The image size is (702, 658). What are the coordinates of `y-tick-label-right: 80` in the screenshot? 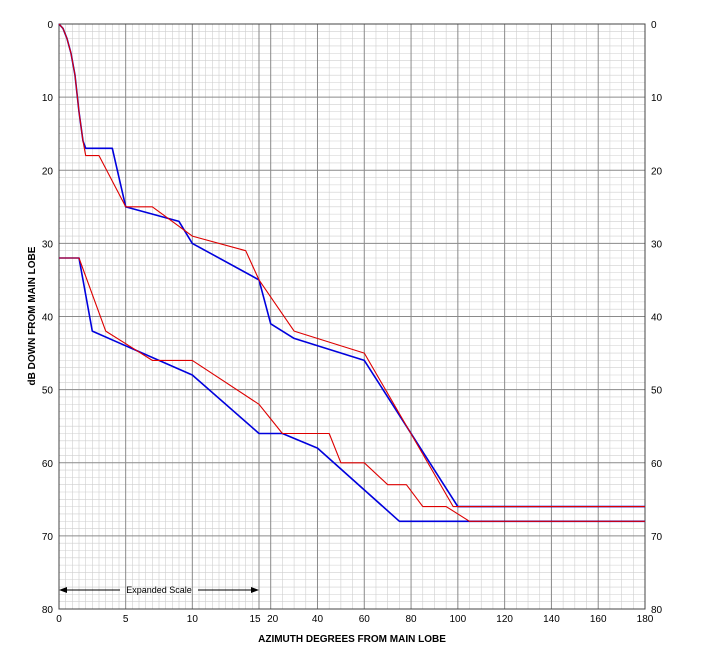 It's located at (657, 610).